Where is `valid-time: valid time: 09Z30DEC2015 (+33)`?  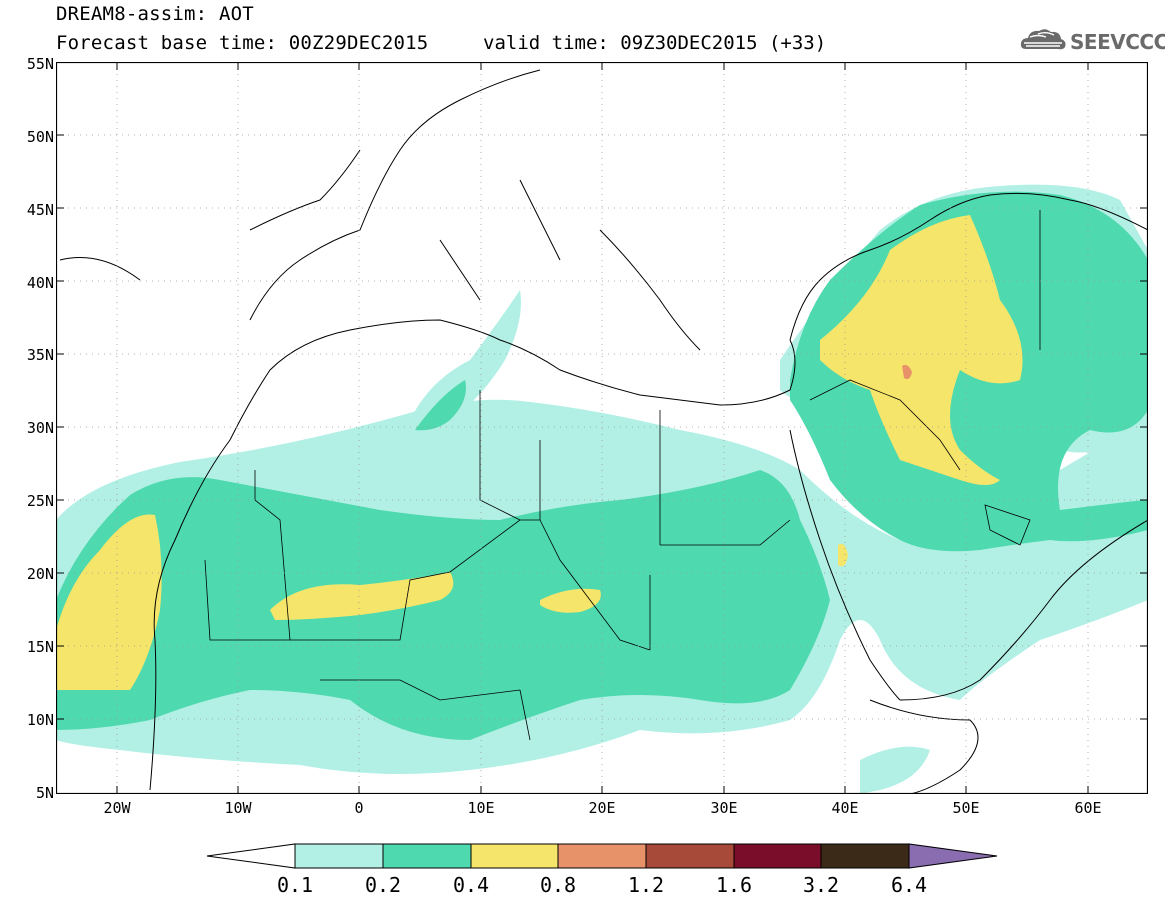
valid-time: valid time: 09Z30DEC2015 (+33) is located at coordinates (655, 43).